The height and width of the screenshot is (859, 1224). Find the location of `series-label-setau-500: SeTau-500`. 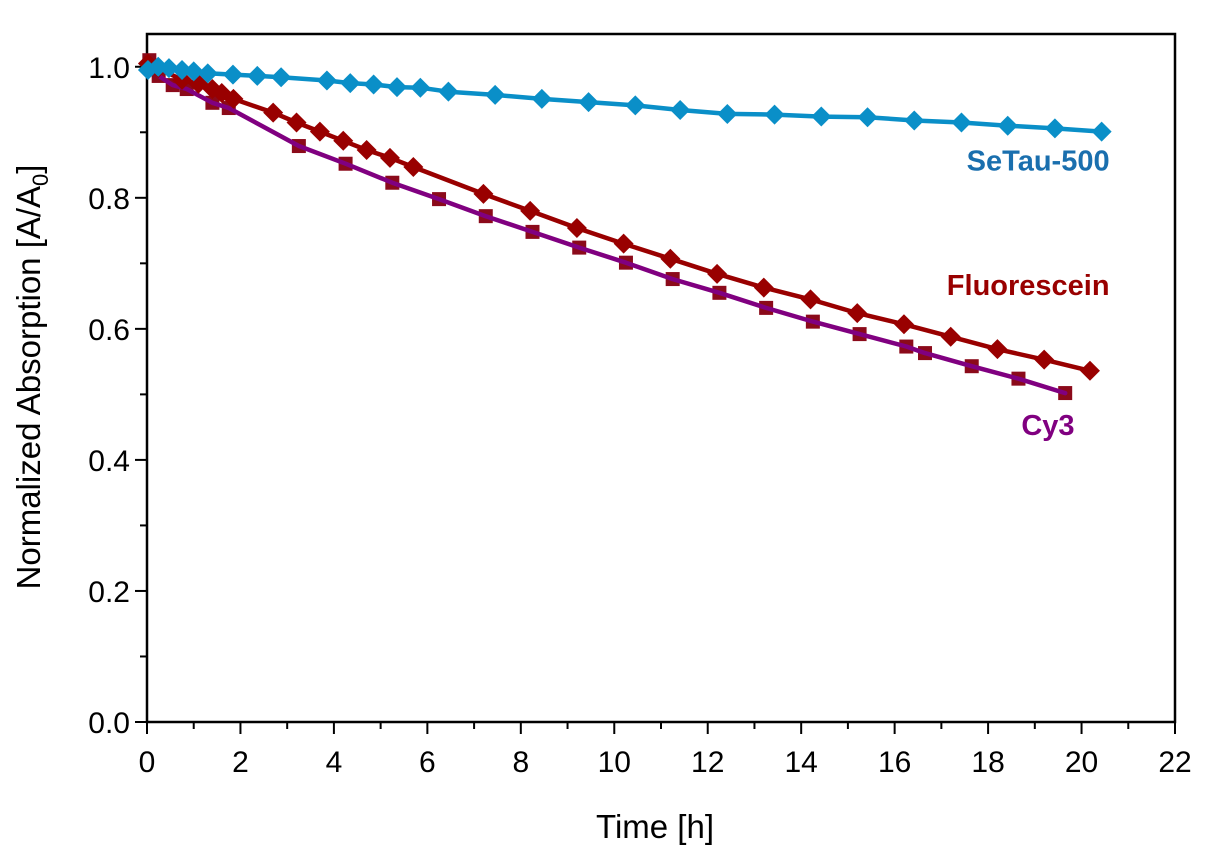

series-label-setau-500: SeTau-500 is located at coordinates (1038, 161).